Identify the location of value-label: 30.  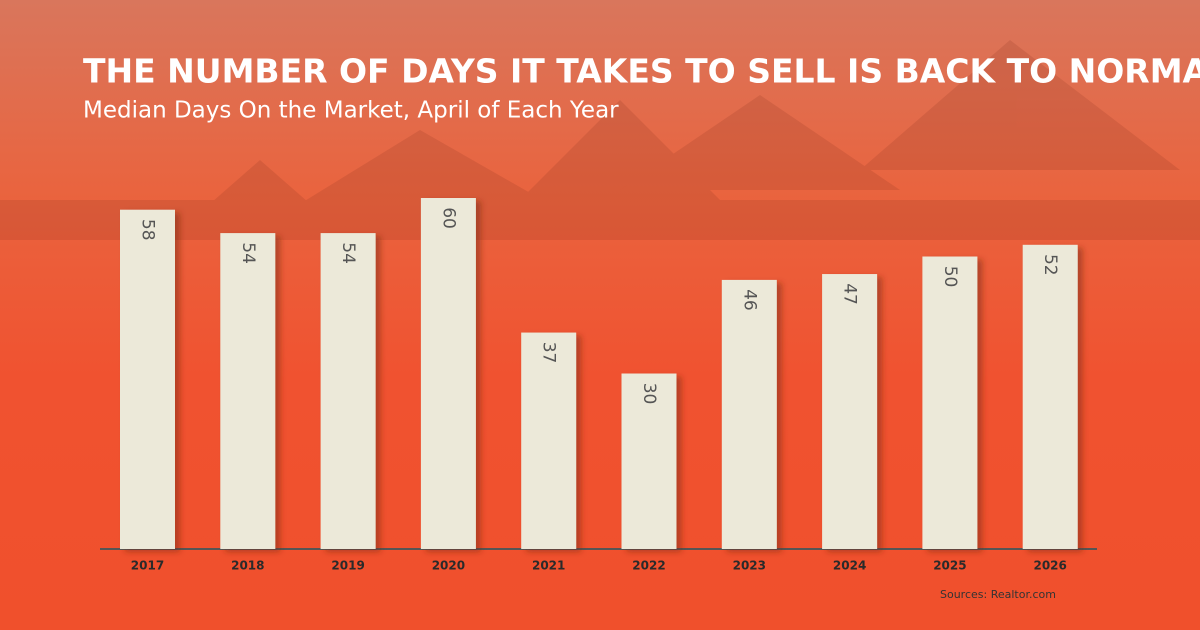
(649, 394).